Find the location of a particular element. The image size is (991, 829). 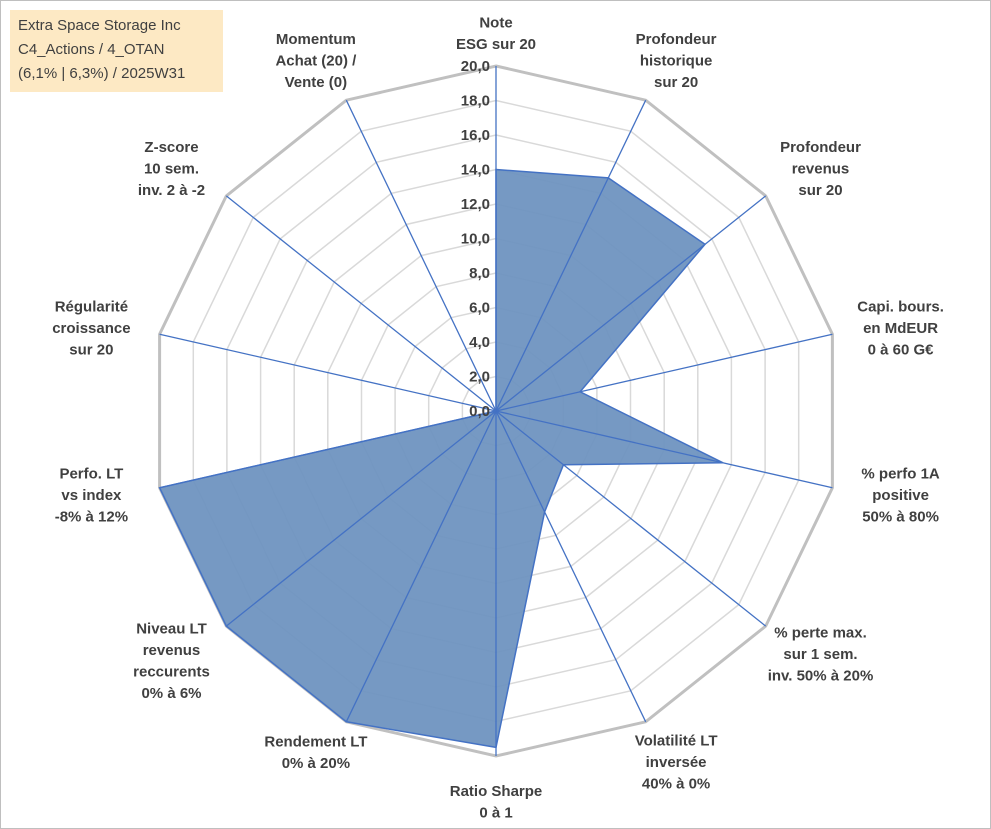

axis-label: Perfo. LT vs index -8% à 12% is located at coordinates (91, 495).